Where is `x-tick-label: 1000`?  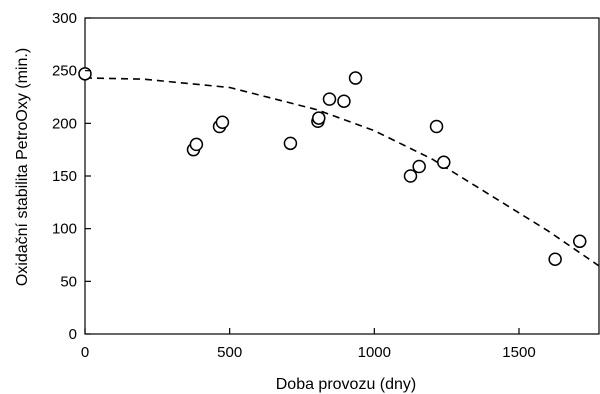 x-tick-label: 1000 is located at coordinates (374, 352).